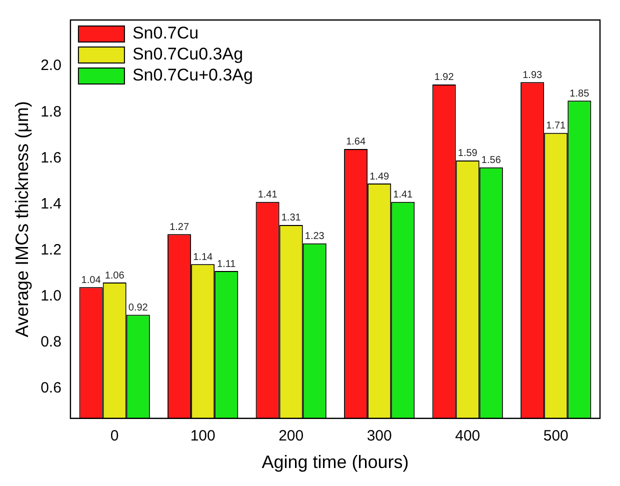 The width and height of the screenshot is (620, 486). Describe the element at coordinates (51, 65) in the screenshot. I see `y-tick-label: 2.0` at that location.